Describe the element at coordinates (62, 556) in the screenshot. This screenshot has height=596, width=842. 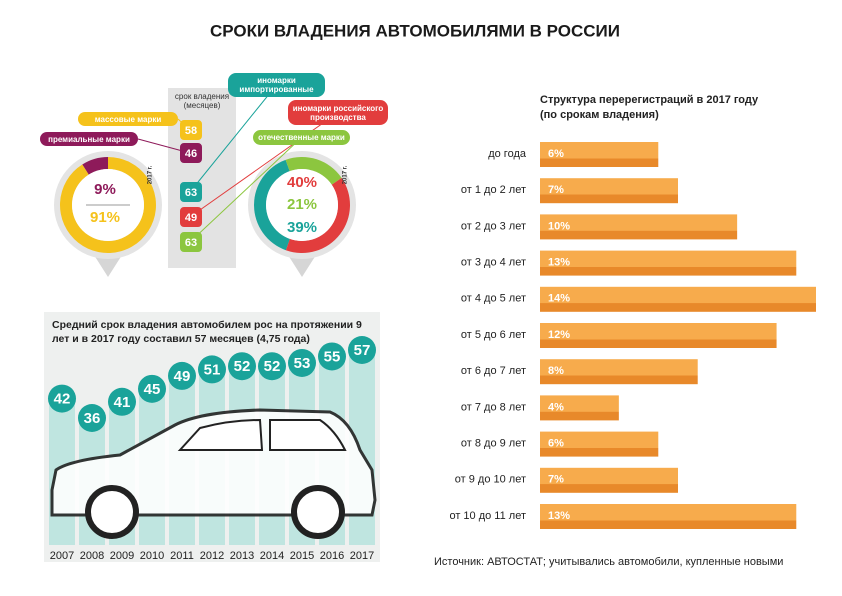
I see `x-tick-label: 2007` at that location.